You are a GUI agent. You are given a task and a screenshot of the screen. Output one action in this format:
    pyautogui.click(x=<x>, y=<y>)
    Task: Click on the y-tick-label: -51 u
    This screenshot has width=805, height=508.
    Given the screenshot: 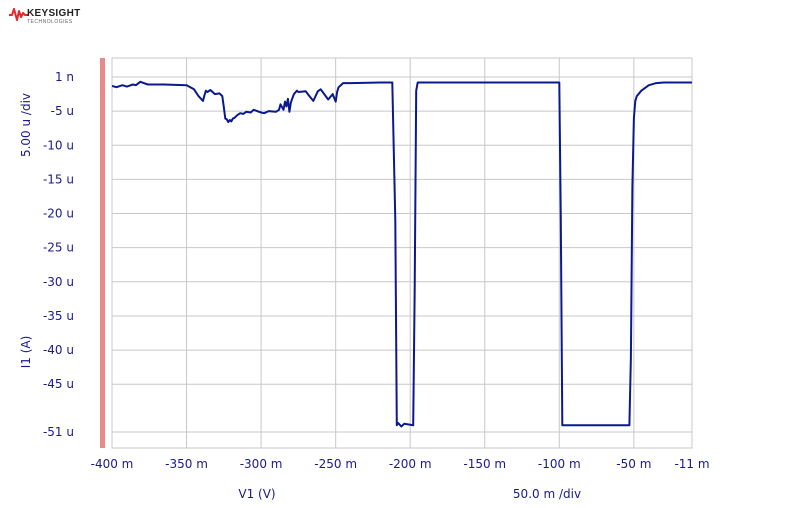 What is the action you would take?
    pyautogui.click(x=58, y=432)
    